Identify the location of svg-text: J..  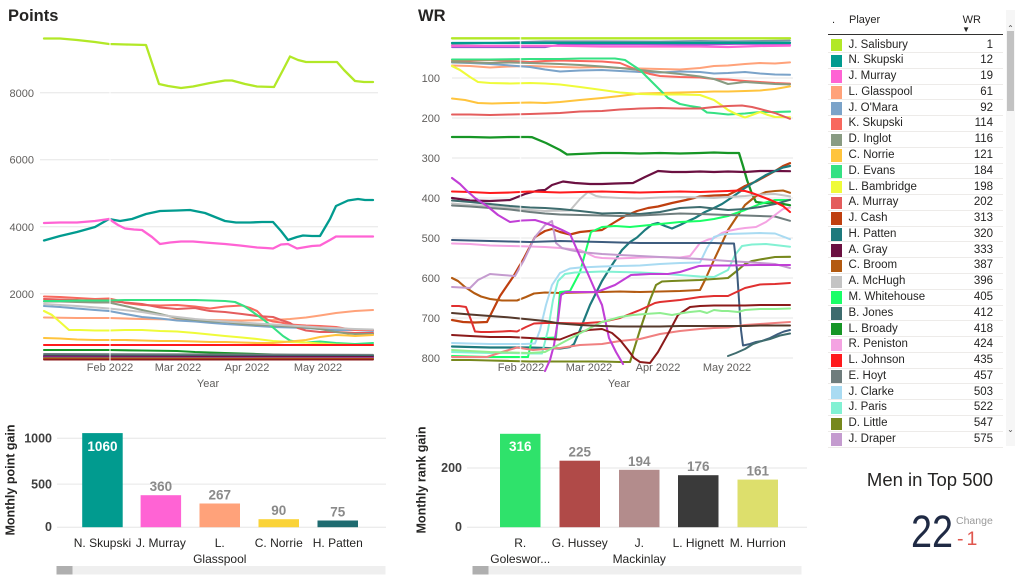
(639, 543).